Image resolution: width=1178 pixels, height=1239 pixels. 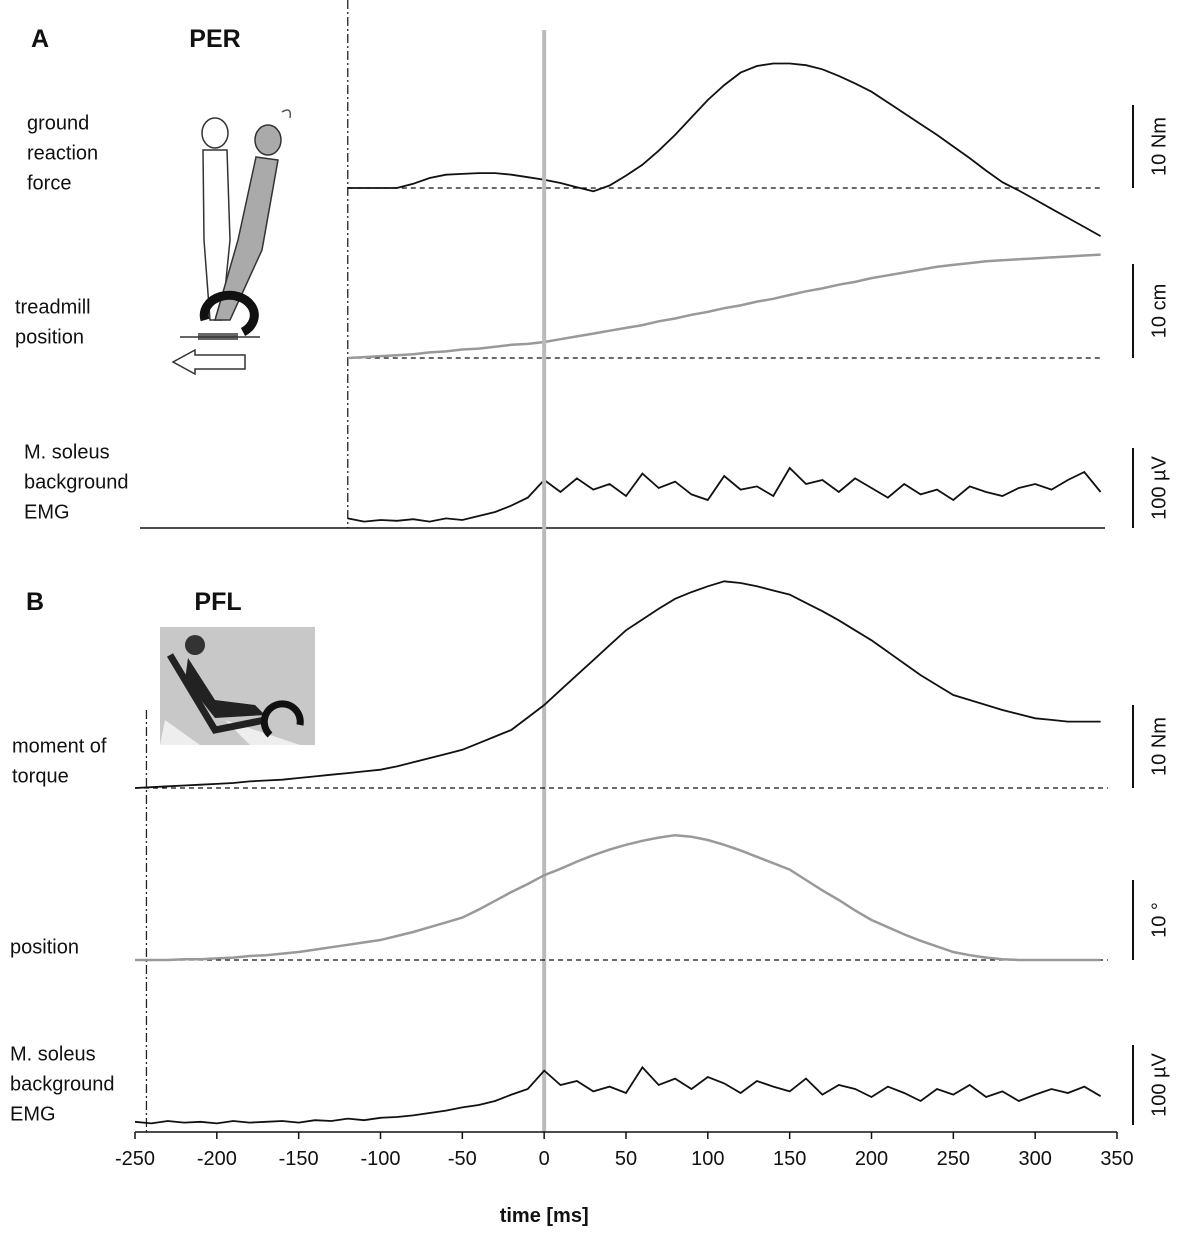 What do you see at coordinates (58, 123) in the screenshot?
I see `trace-label: ground` at bounding box center [58, 123].